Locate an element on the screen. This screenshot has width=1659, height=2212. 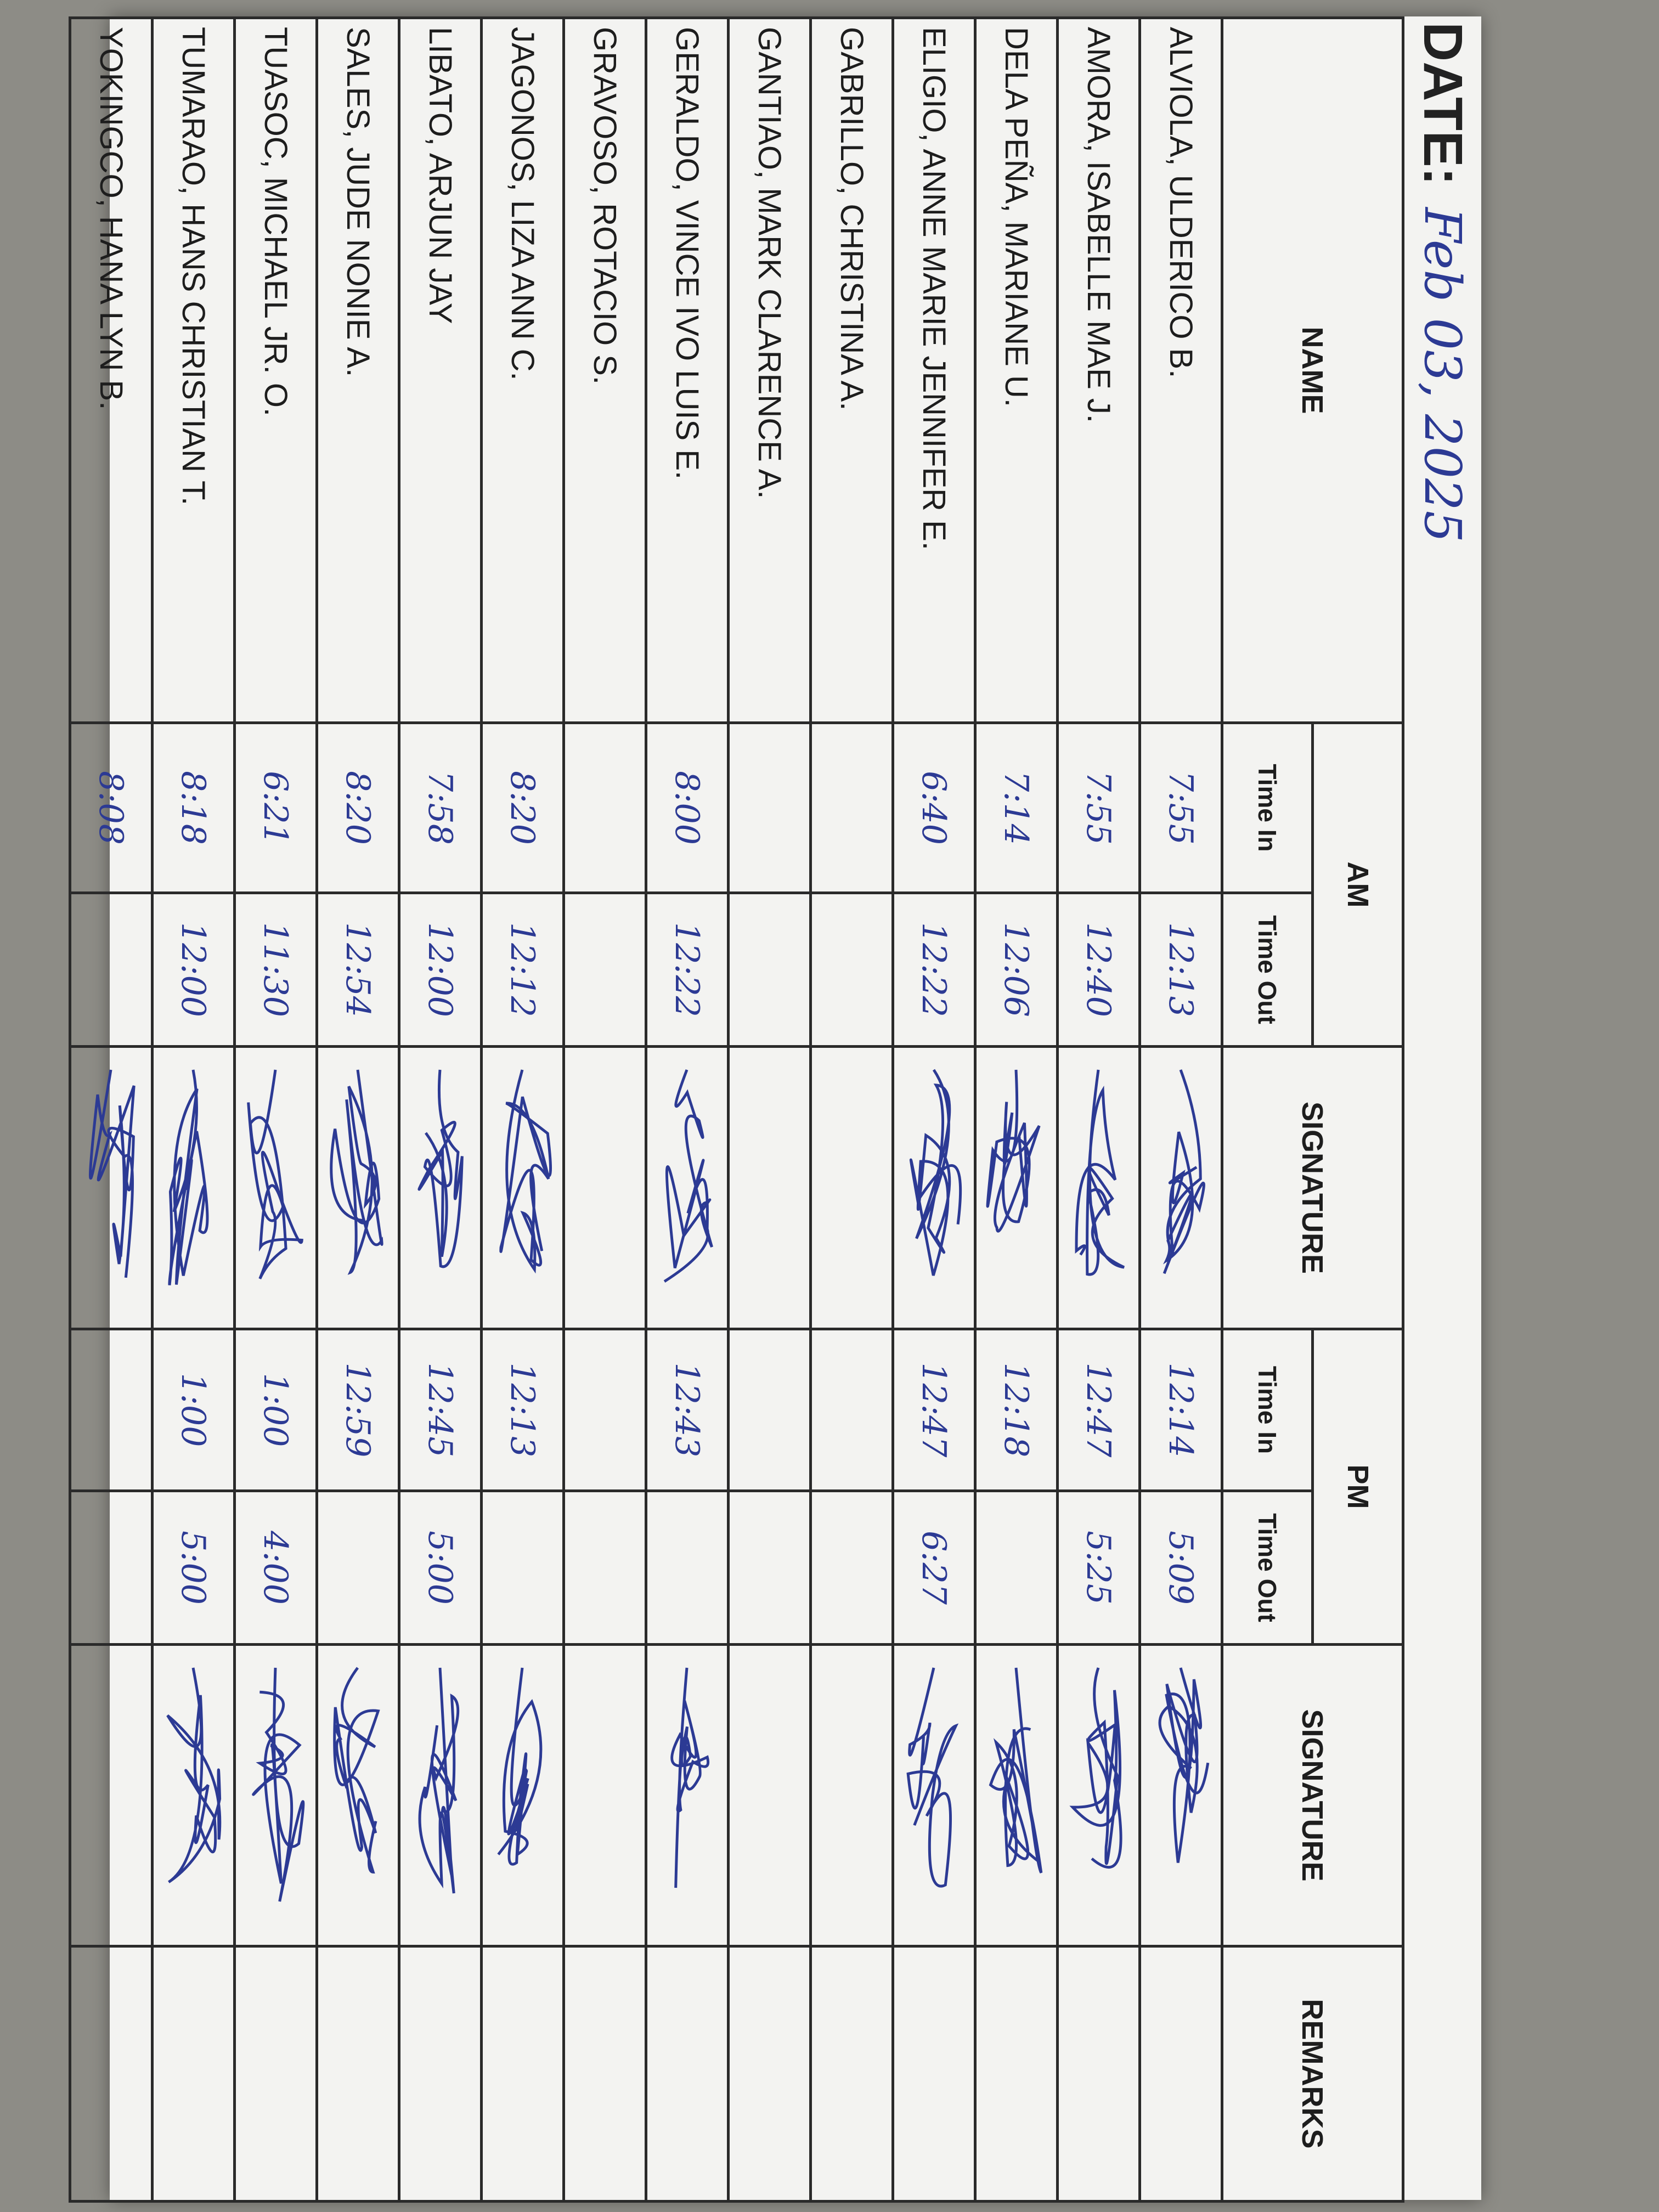
header-cell: Time In is located at coordinates (1267, 1410).